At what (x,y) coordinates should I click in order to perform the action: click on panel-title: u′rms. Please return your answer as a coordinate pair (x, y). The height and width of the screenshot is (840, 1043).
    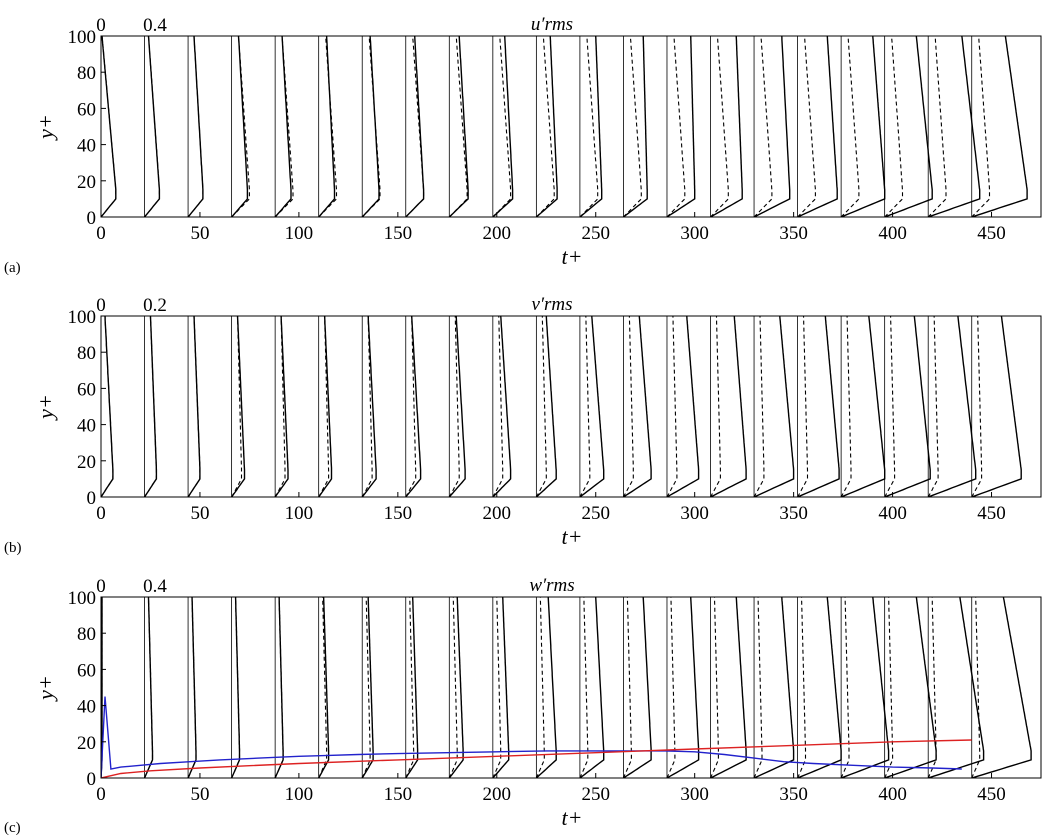
    Looking at the image, I should click on (552, 24).